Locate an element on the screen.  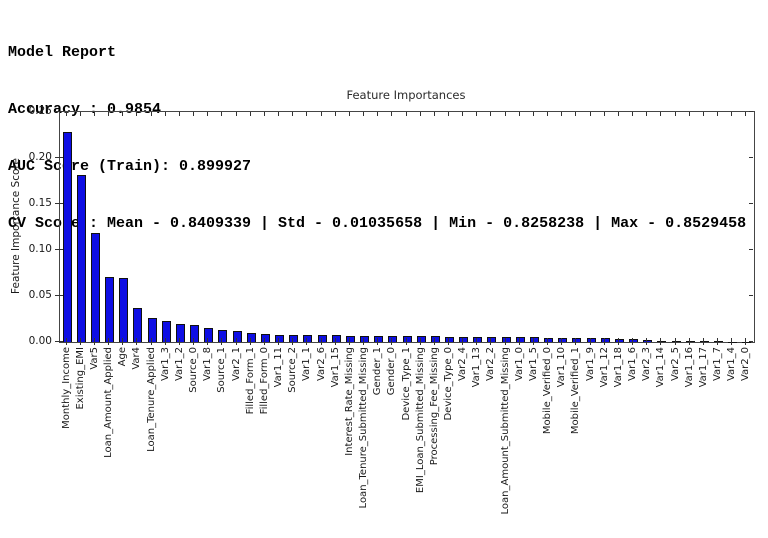
y-tick-label: 0.10 is located at coordinates (40, 249).